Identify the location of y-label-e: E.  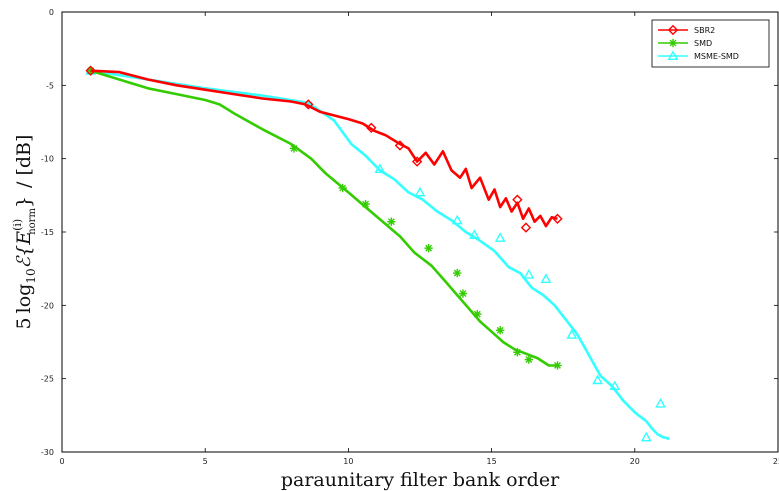
(24, 238).